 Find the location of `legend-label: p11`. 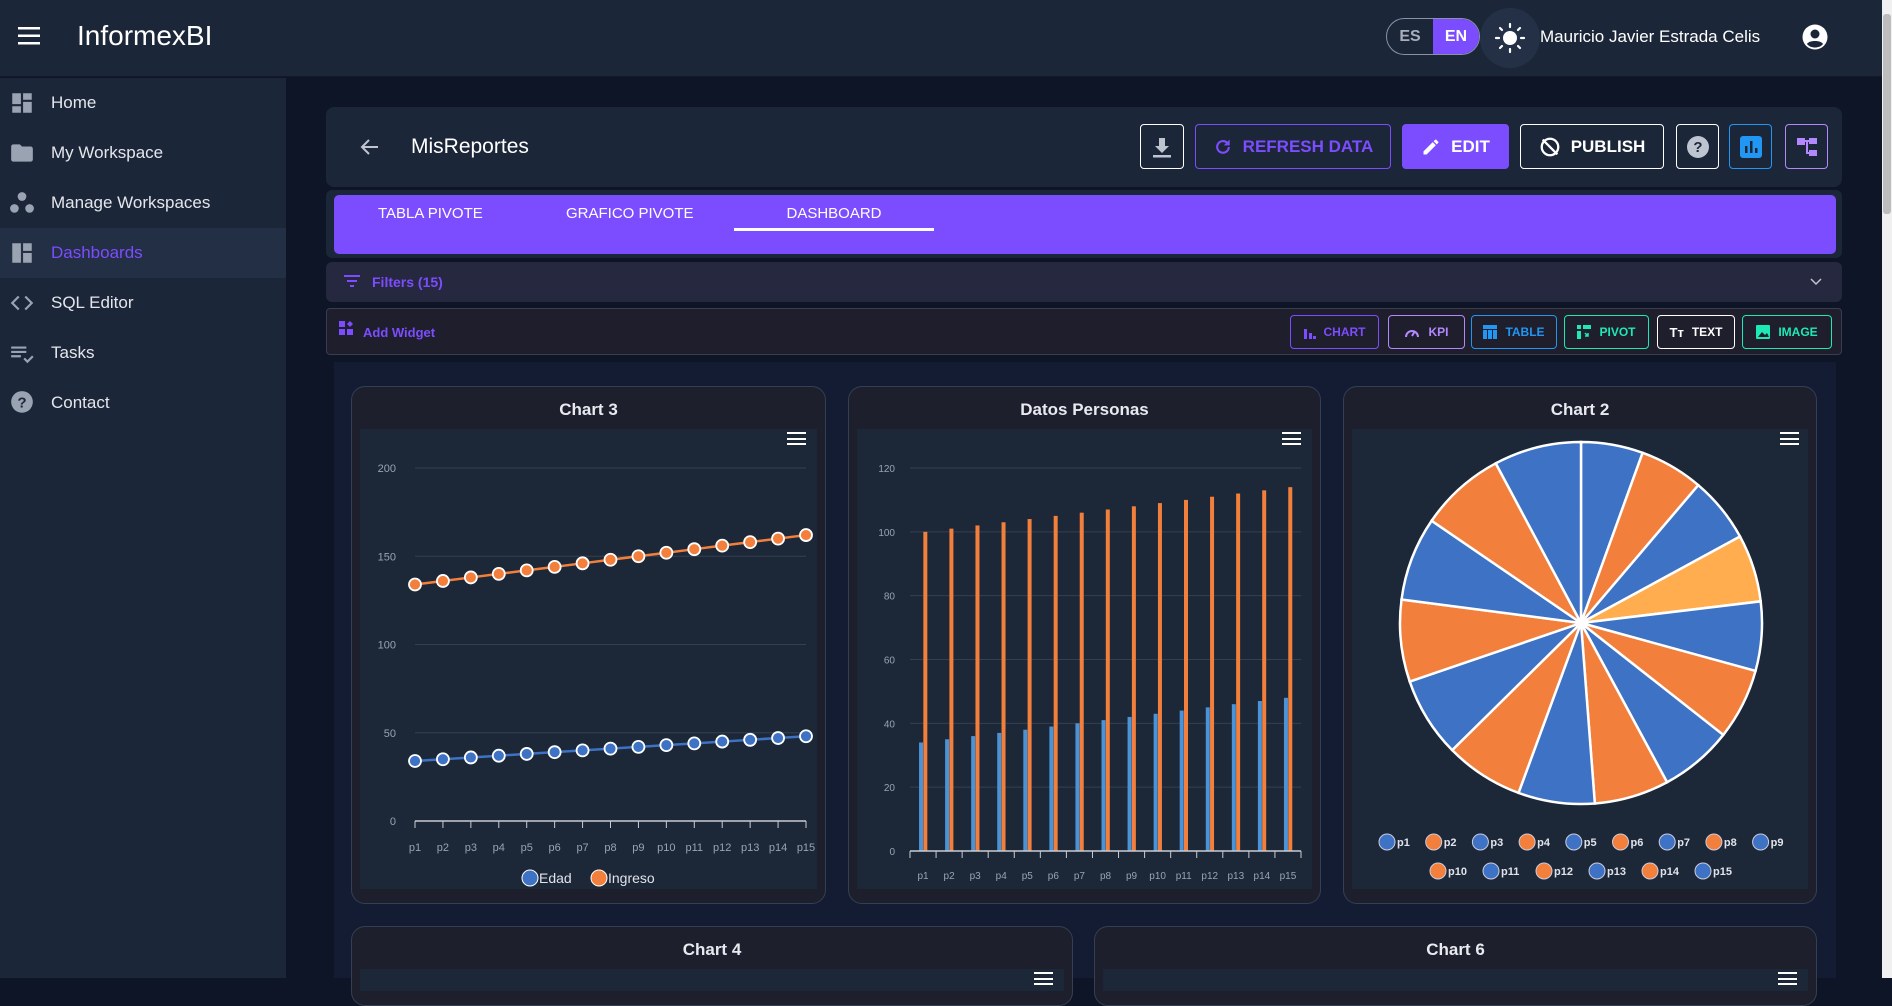

legend-label: p11 is located at coordinates (1510, 872).